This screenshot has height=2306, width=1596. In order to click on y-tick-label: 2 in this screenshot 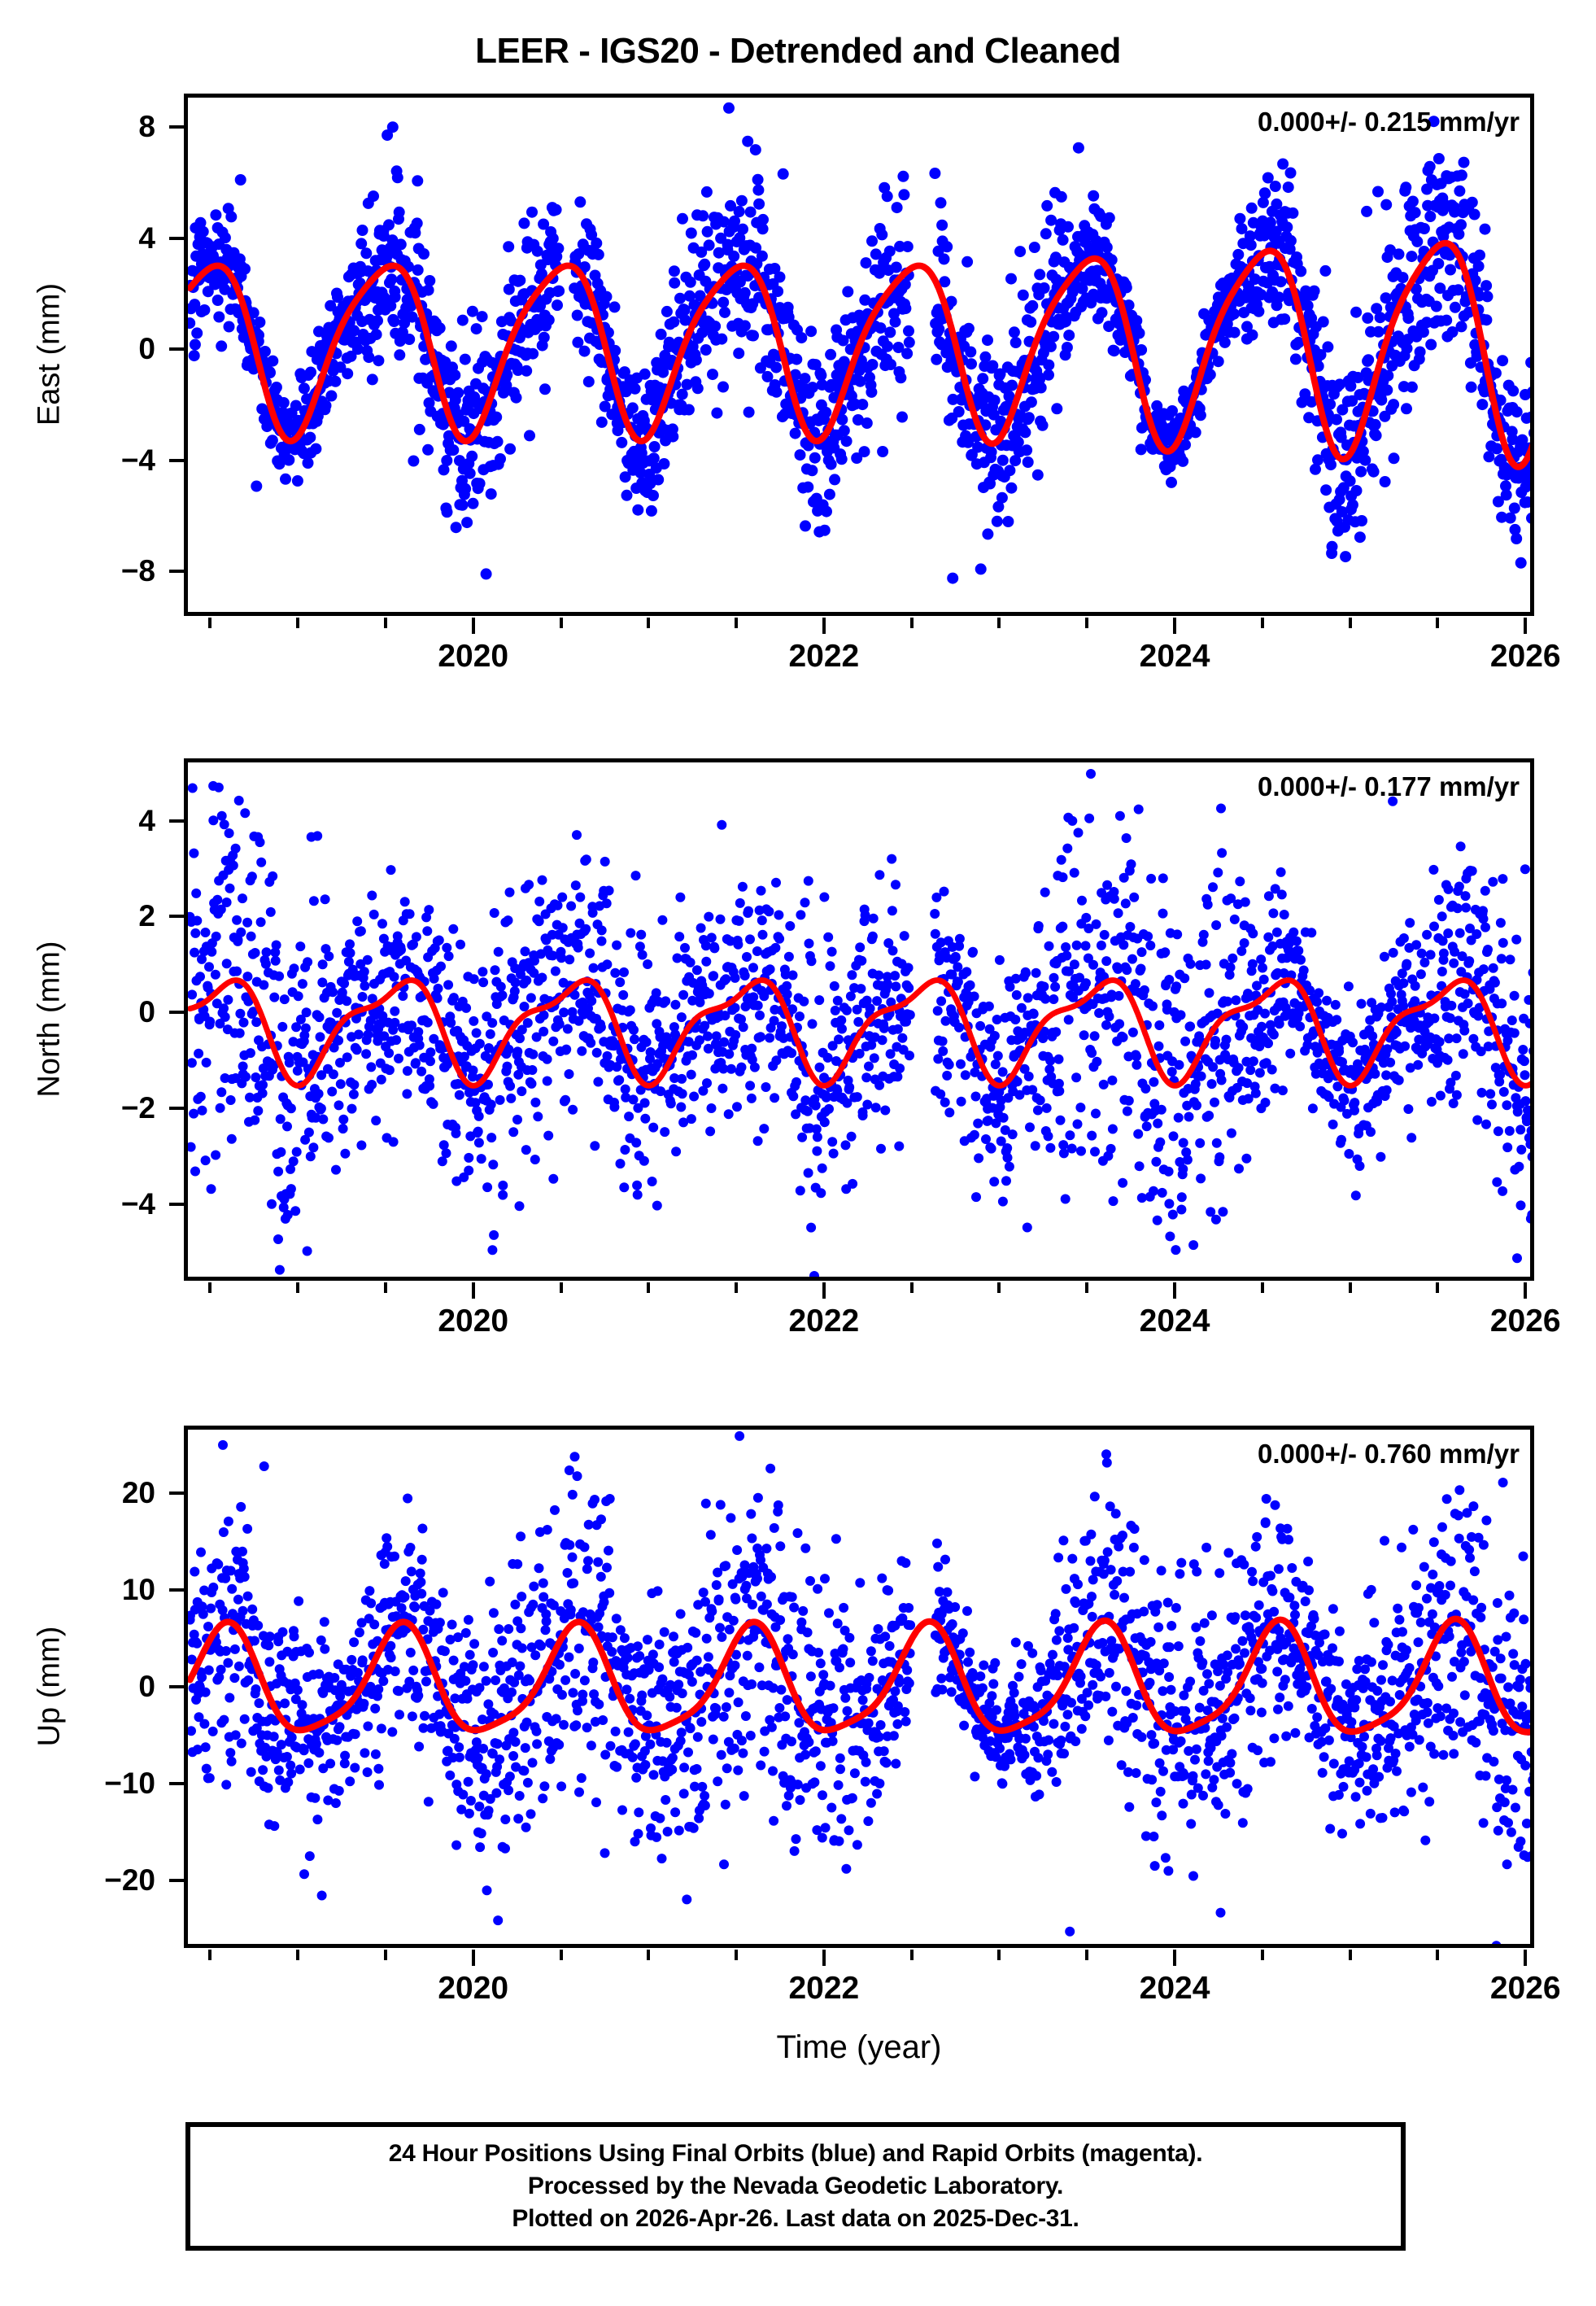, I will do `click(146, 916)`.